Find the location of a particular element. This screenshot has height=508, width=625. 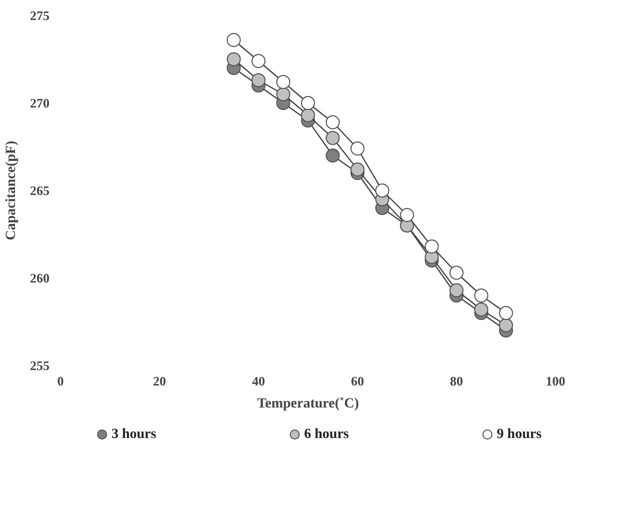

legend-label: 3 hours is located at coordinates (134, 434).